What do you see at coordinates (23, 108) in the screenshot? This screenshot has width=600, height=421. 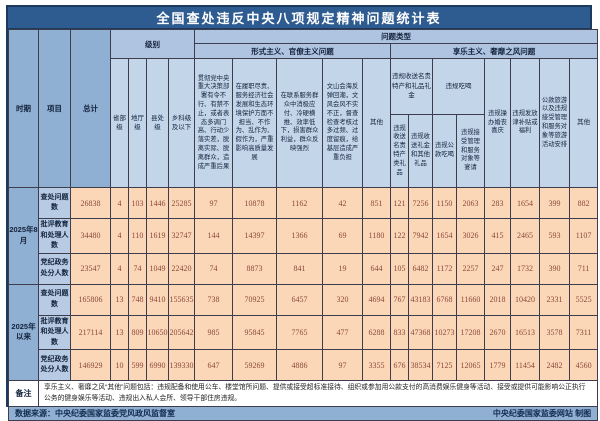 I see `header-period: 时期` at bounding box center [23, 108].